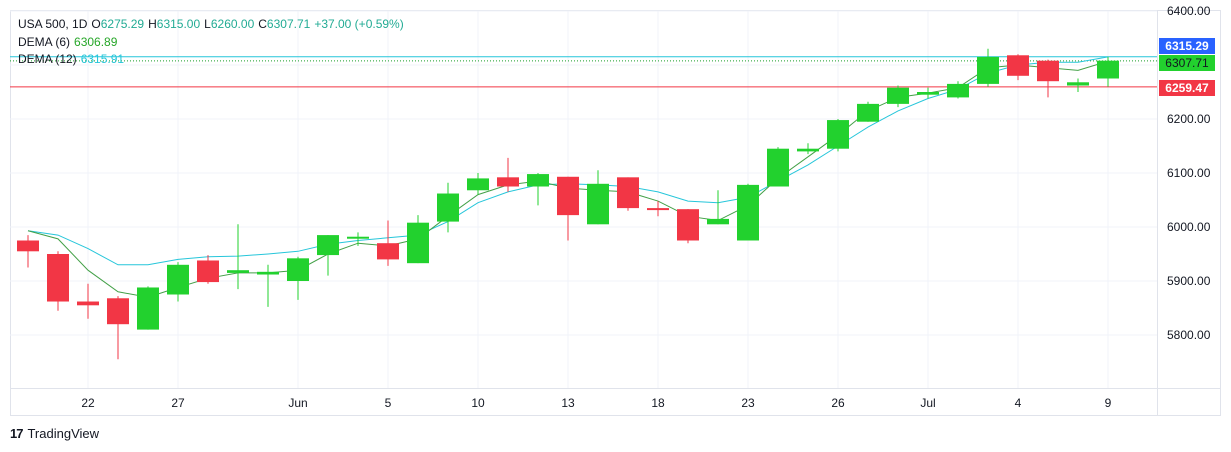  What do you see at coordinates (53, 24) in the screenshot?
I see `legend-symbol: USA 500, 1D` at bounding box center [53, 24].